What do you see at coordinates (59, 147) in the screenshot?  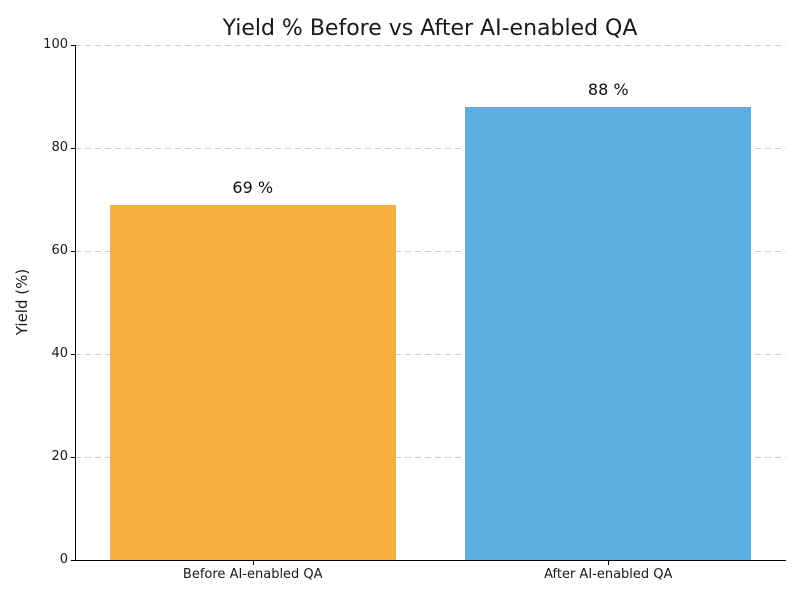 I see `y-tick-label: 80` at bounding box center [59, 147].